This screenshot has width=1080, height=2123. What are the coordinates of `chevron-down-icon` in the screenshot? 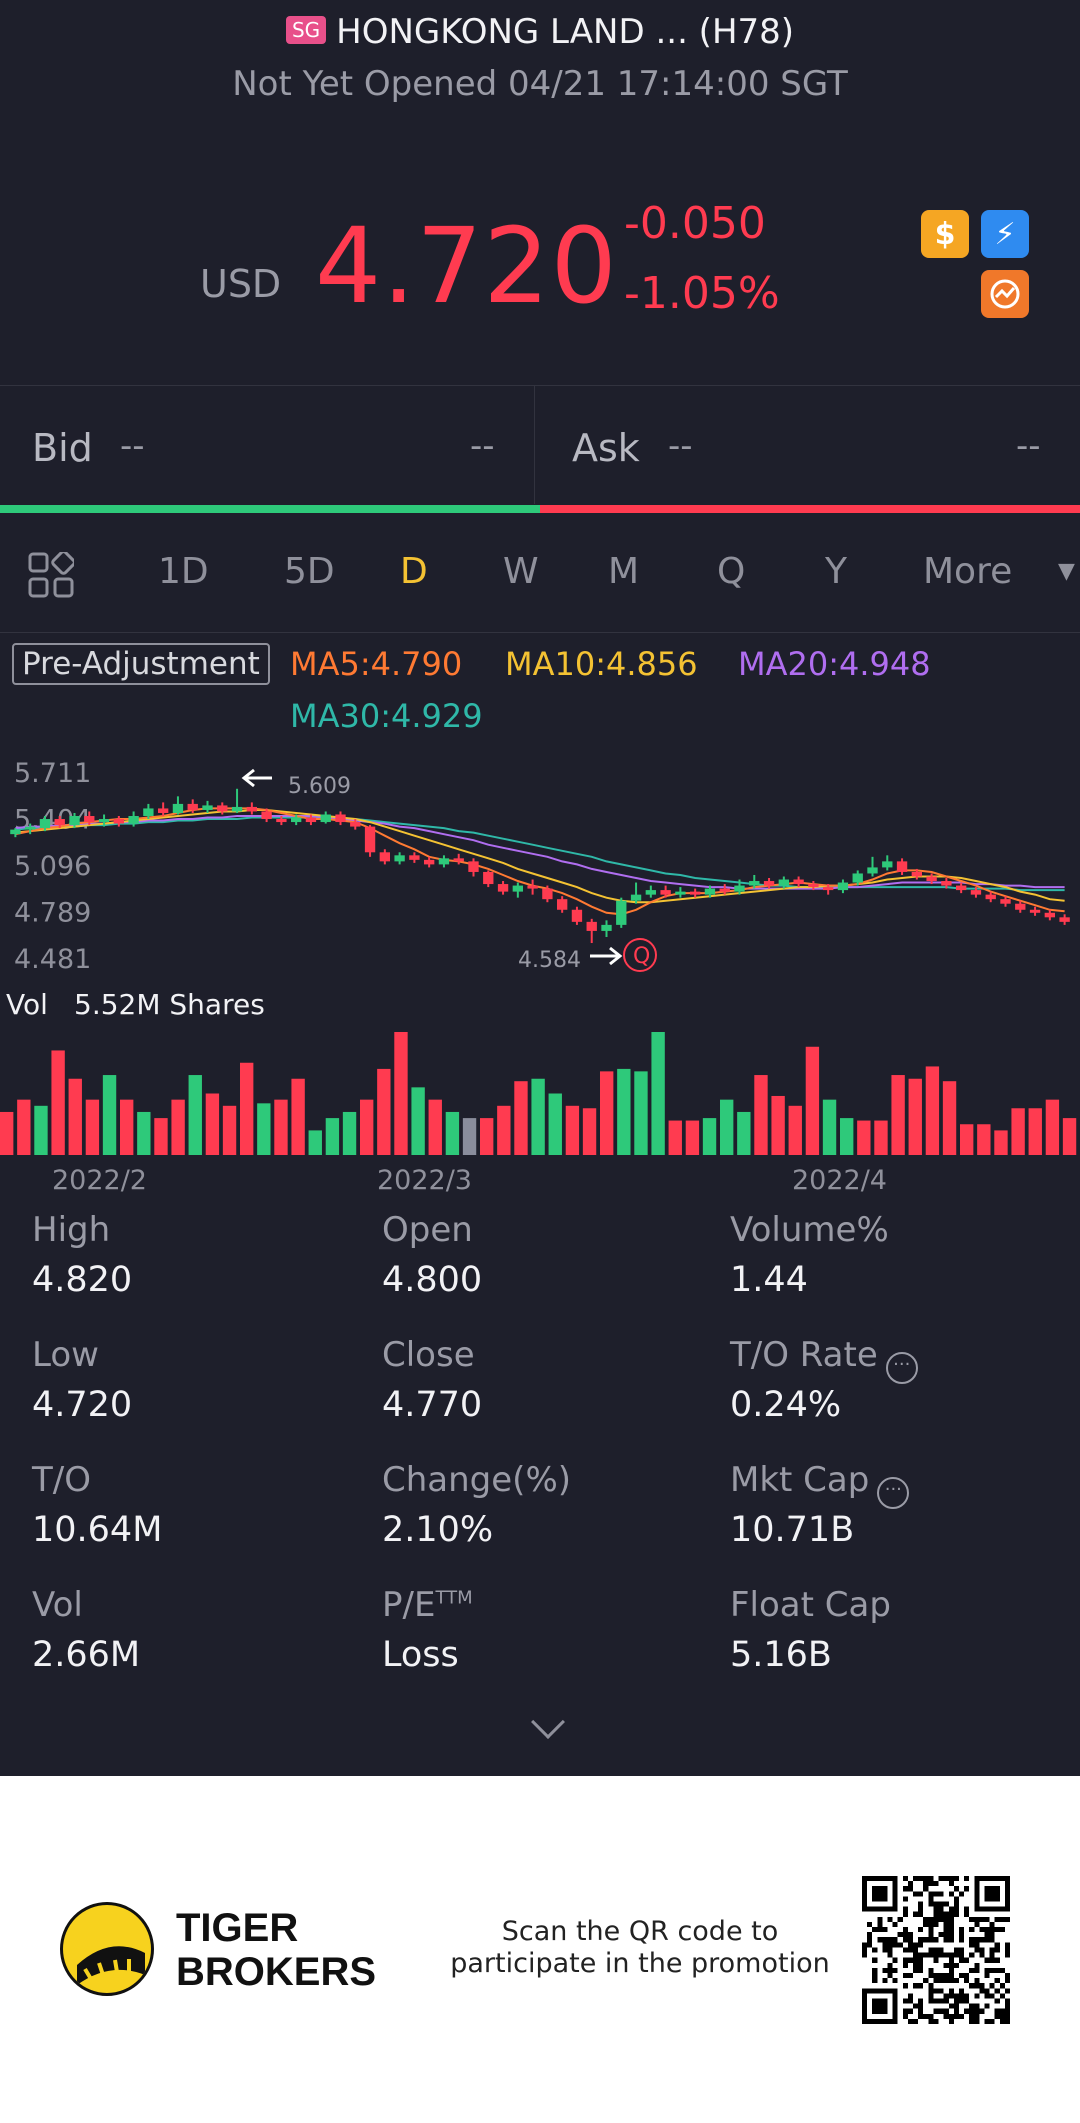 It's located at (548, 1722).